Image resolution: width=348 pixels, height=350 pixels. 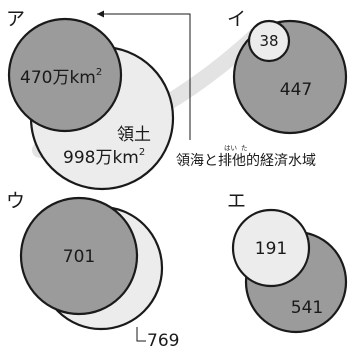 What do you see at coordinates (104, 157) in the screenshot?
I see `panel-a-outer-value: 998万km2` at bounding box center [104, 157].